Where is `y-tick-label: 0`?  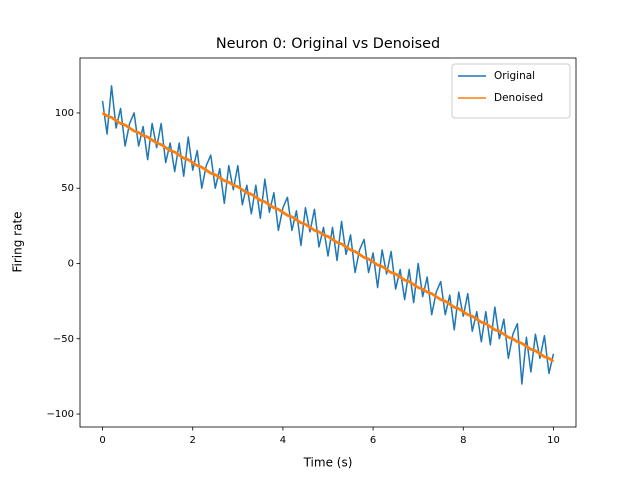
y-tick-label: 0 is located at coordinates (71, 264).